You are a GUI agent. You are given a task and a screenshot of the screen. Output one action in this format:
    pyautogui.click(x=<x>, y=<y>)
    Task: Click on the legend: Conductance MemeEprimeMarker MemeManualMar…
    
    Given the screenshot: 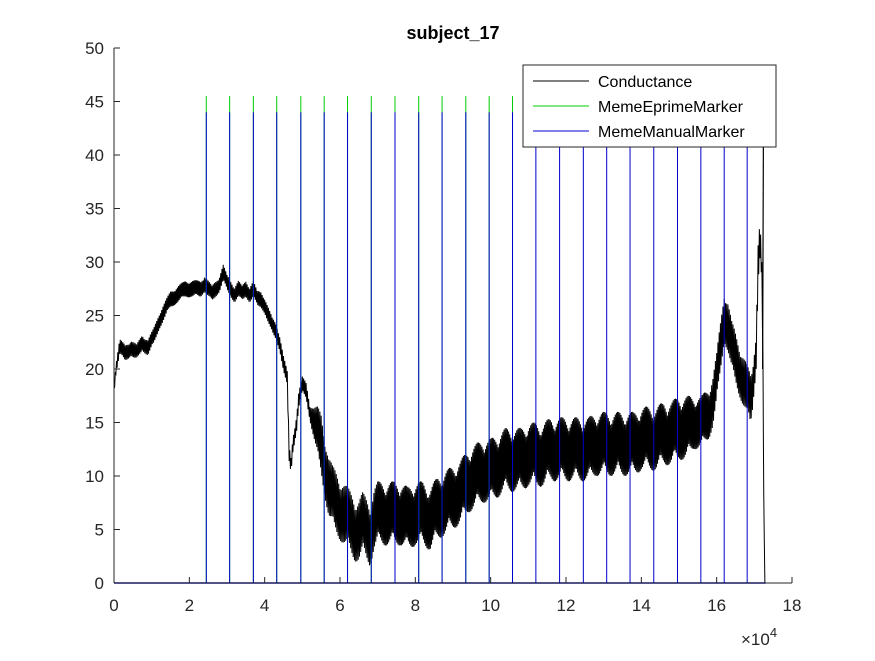 What is the action you would take?
    pyautogui.click(x=649, y=106)
    